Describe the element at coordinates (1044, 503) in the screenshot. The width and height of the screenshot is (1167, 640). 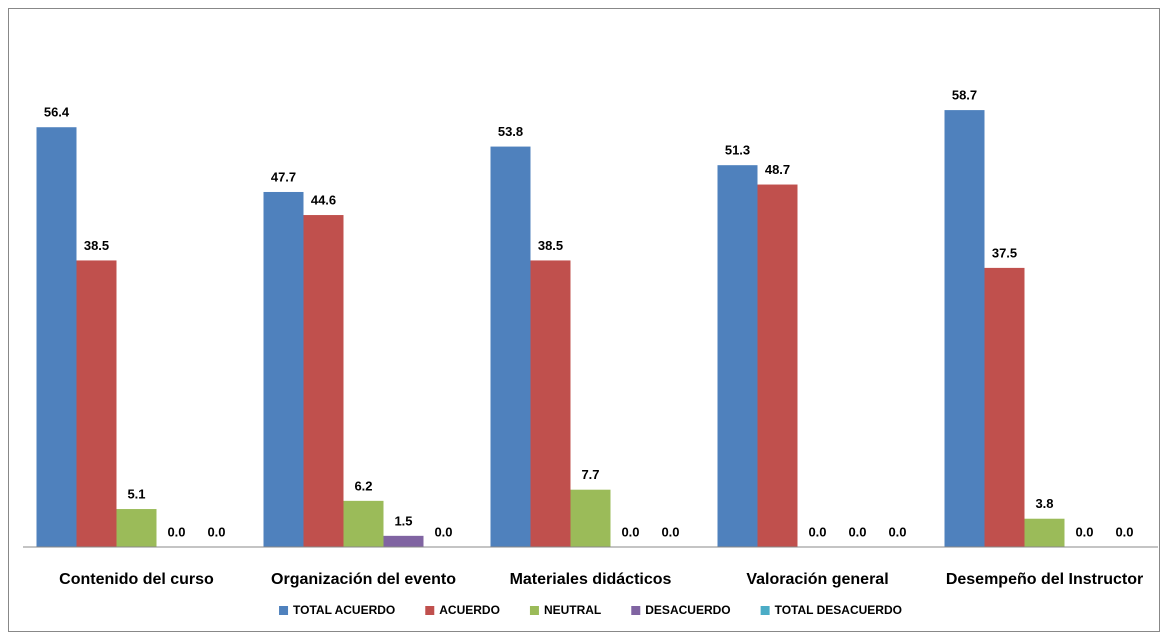
I see `data-label: 3.8` at that location.